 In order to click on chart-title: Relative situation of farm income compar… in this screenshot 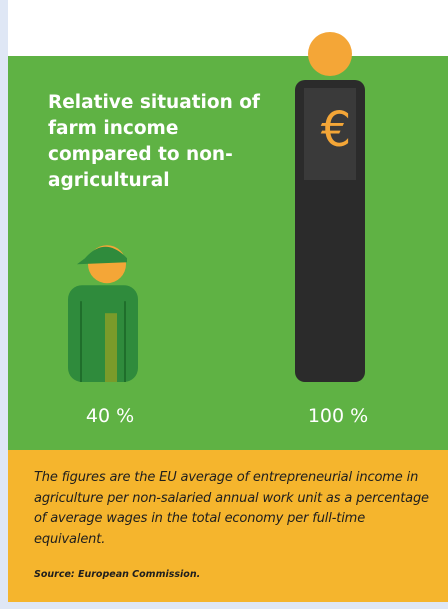, I will do `click(154, 141)`.